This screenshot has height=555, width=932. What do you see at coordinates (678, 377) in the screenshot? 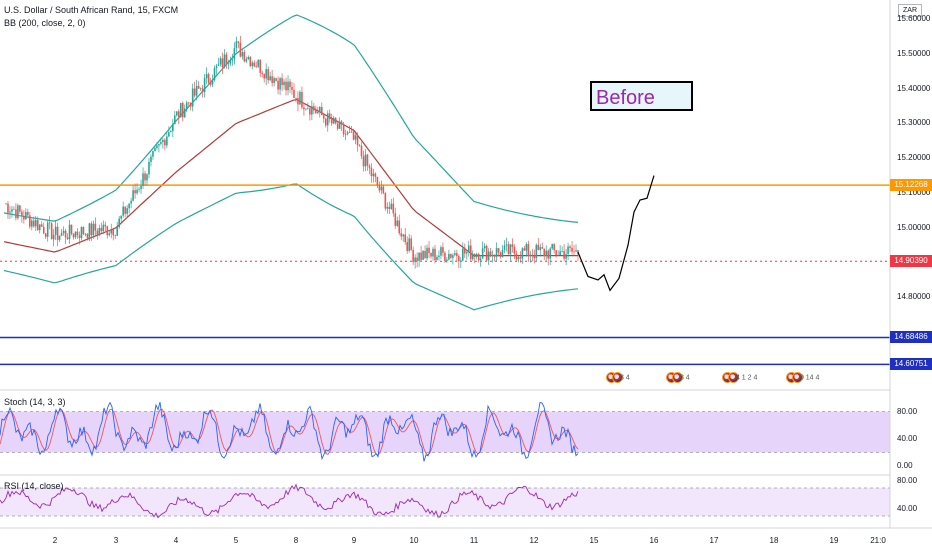
I see `economic-event-marker: 8 4` at bounding box center [678, 377].